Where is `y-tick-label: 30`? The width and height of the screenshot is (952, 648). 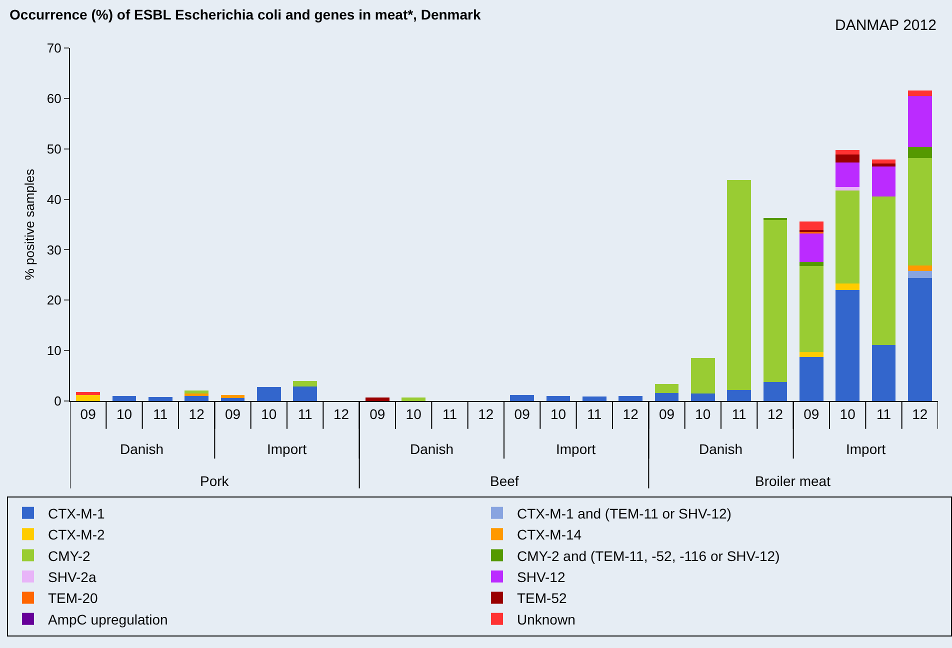 y-tick-label: 30 is located at coordinates (54, 250).